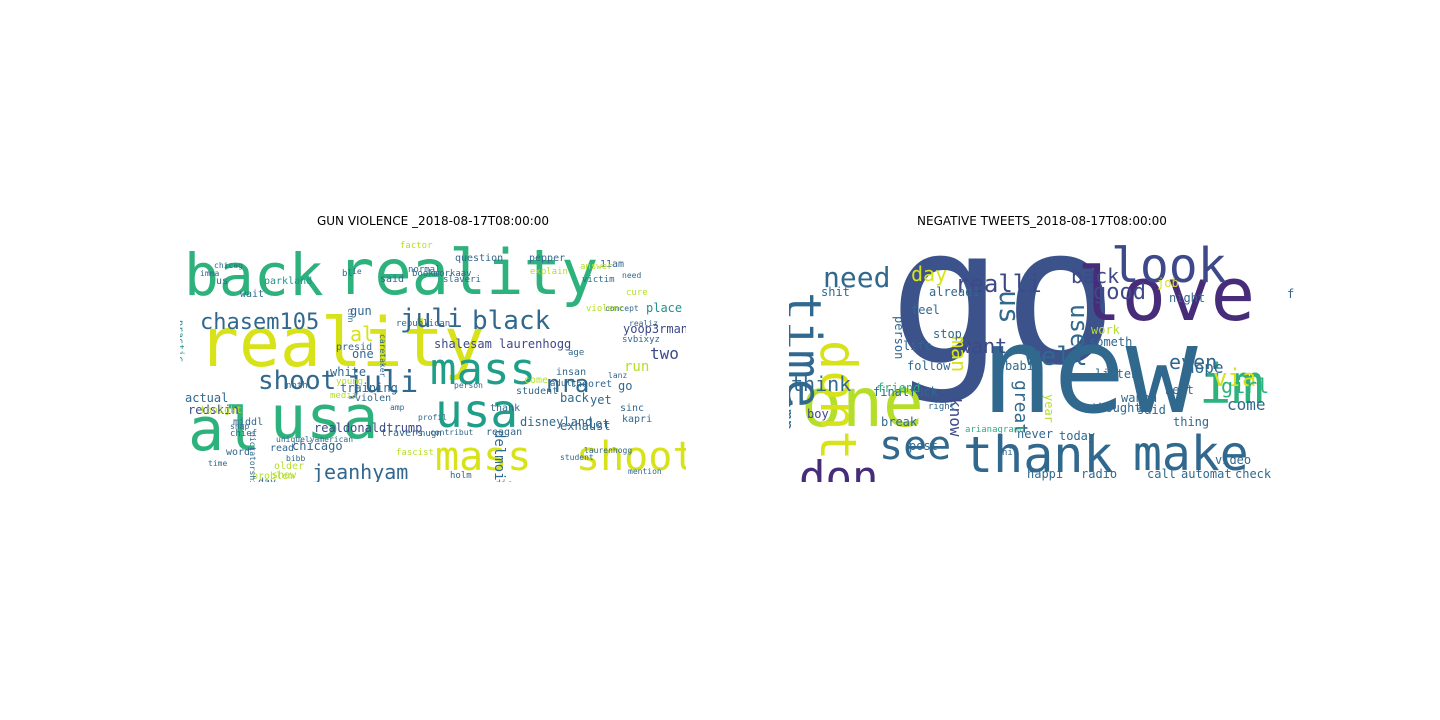 This screenshot has width=1440, height=720. I want to click on word: boy, so click(818, 414).